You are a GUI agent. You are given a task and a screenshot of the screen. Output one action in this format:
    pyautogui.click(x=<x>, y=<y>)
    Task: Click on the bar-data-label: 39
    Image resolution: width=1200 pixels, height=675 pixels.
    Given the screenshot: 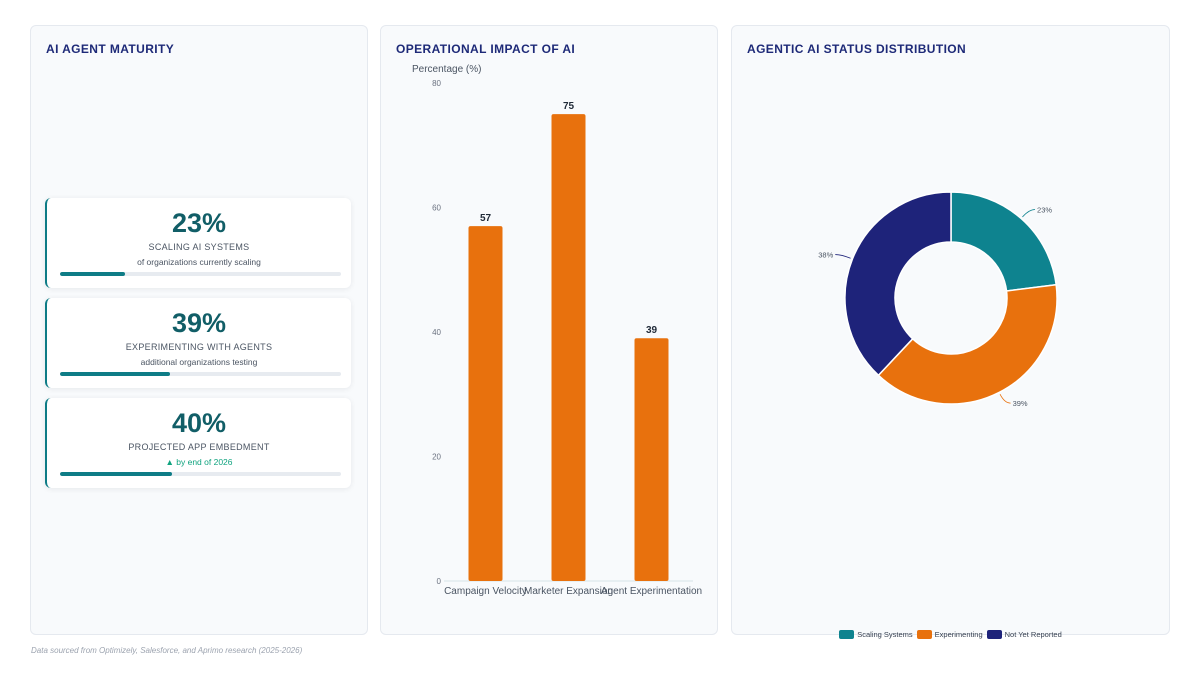 What is the action you would take?
    pyautogui.click(x=652, y=330)
    